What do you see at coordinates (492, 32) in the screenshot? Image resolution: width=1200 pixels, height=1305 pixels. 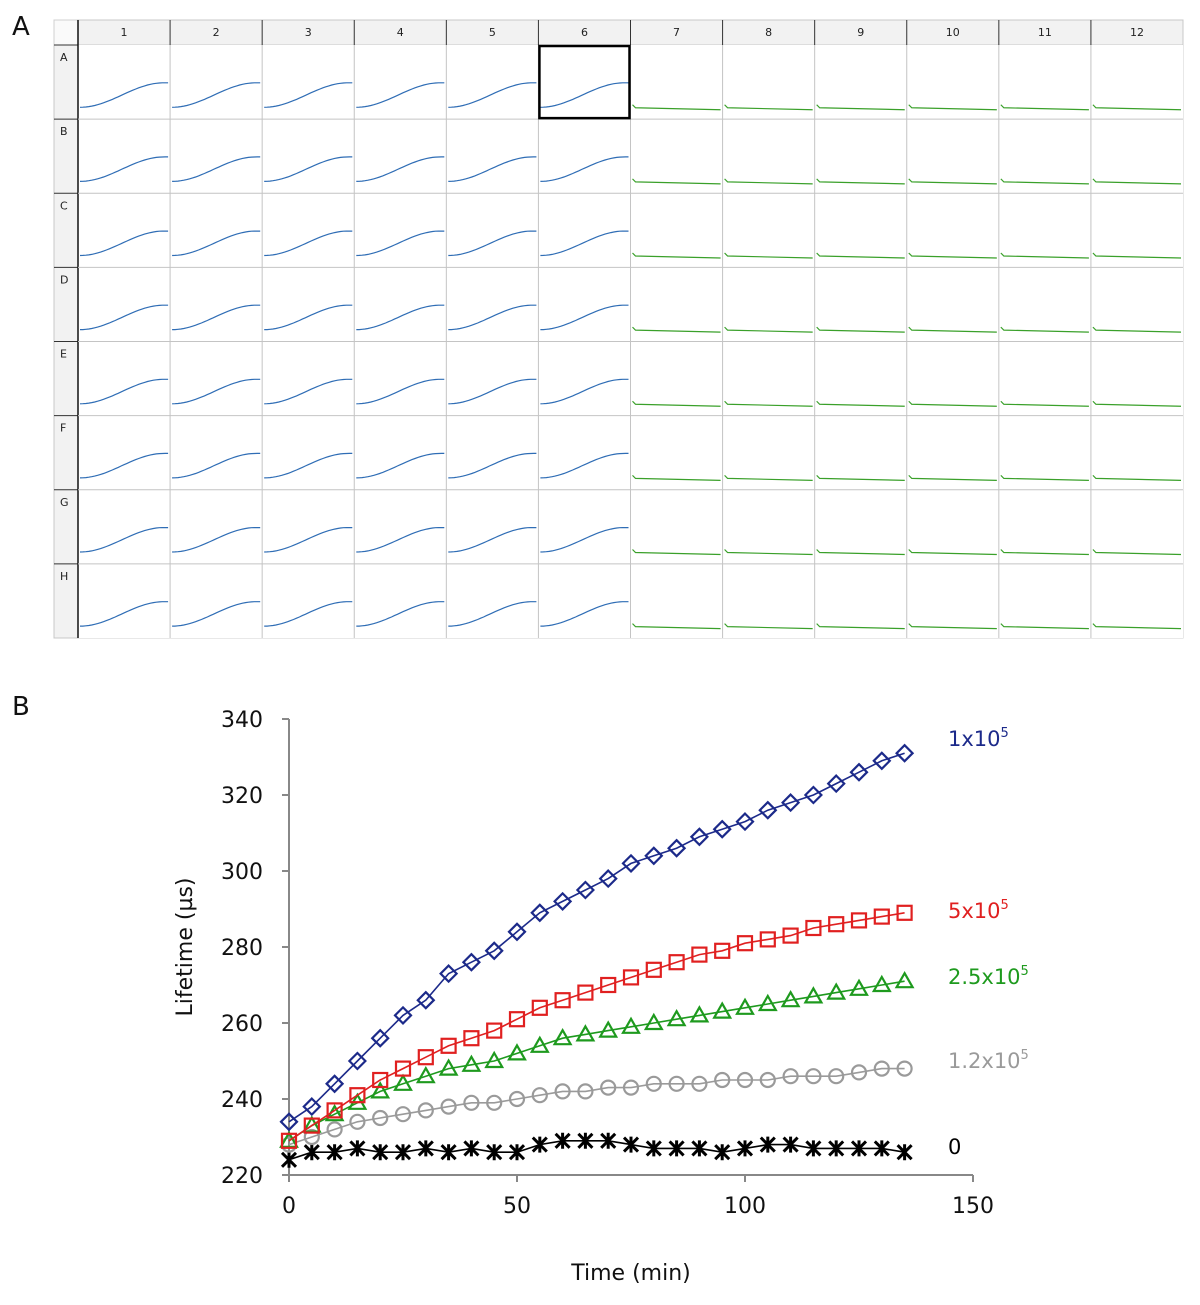 I see `column-header-5: 5` at bounding box center [492, 32].